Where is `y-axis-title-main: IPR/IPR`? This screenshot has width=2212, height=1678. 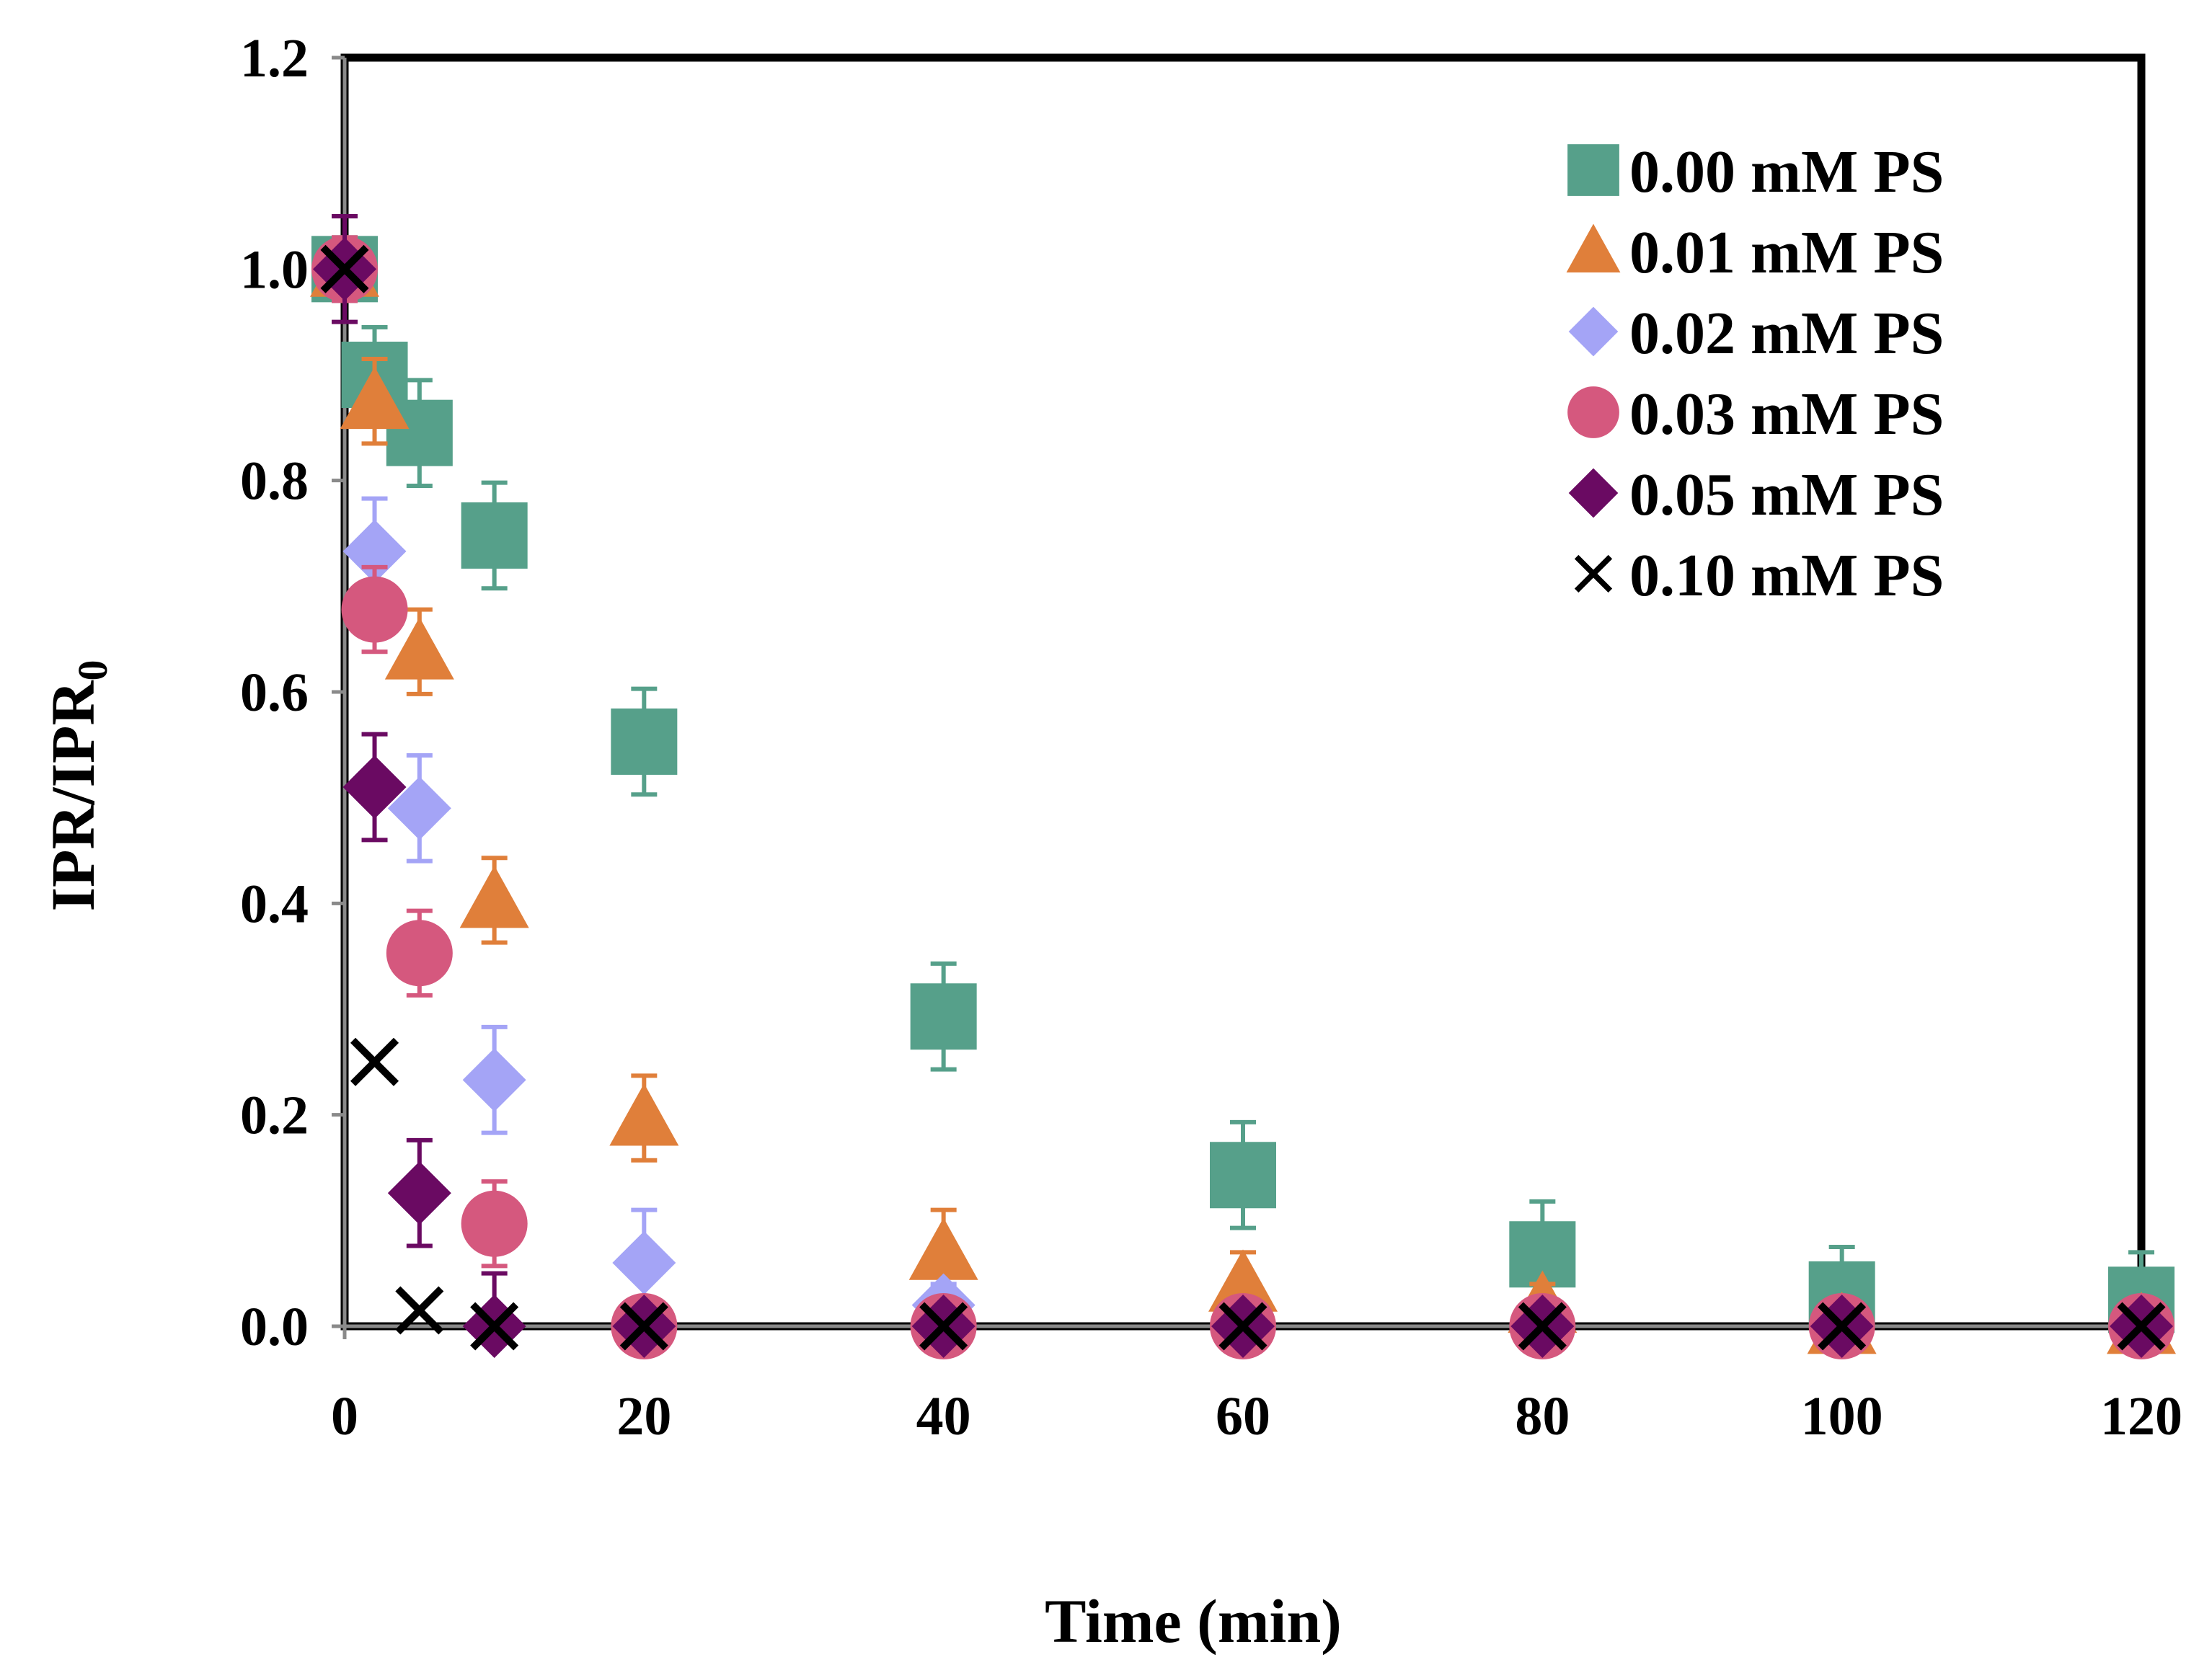
y-axis-title-main: IPR/IPR is located at coordinates (72, 796).